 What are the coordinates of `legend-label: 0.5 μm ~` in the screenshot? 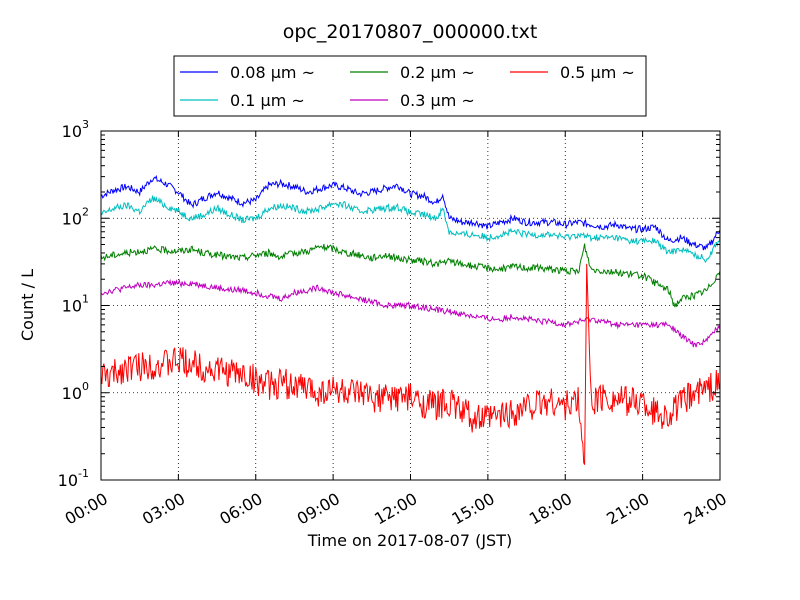 It's located at (597, 72).